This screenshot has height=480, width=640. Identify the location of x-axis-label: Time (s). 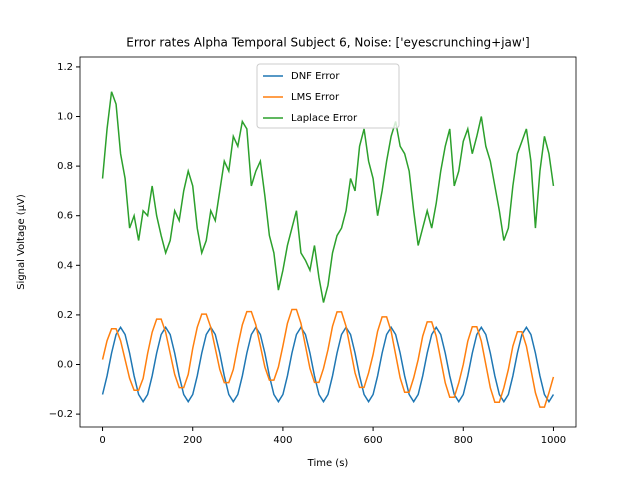
(328, 463).